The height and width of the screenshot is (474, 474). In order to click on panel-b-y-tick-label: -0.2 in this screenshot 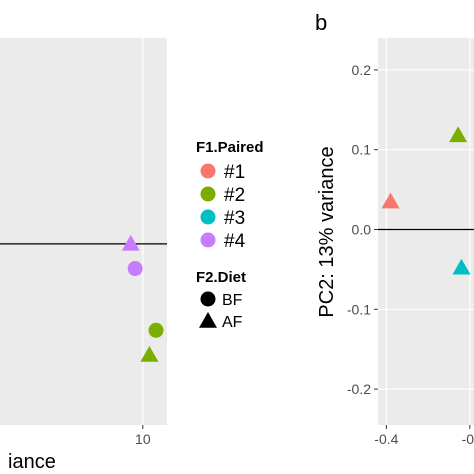, I will do `click(359, 389)`.